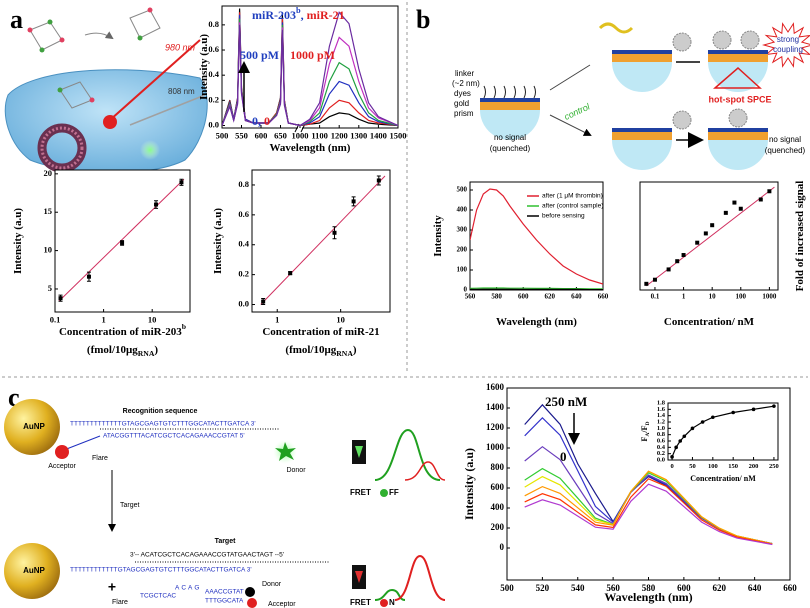 The width and height of the screenshot is (810, 608). What do you see at coordinates (720, 588) in the screenshot?
I see `x-tick-label: 620` at bounding box center [720, 588].